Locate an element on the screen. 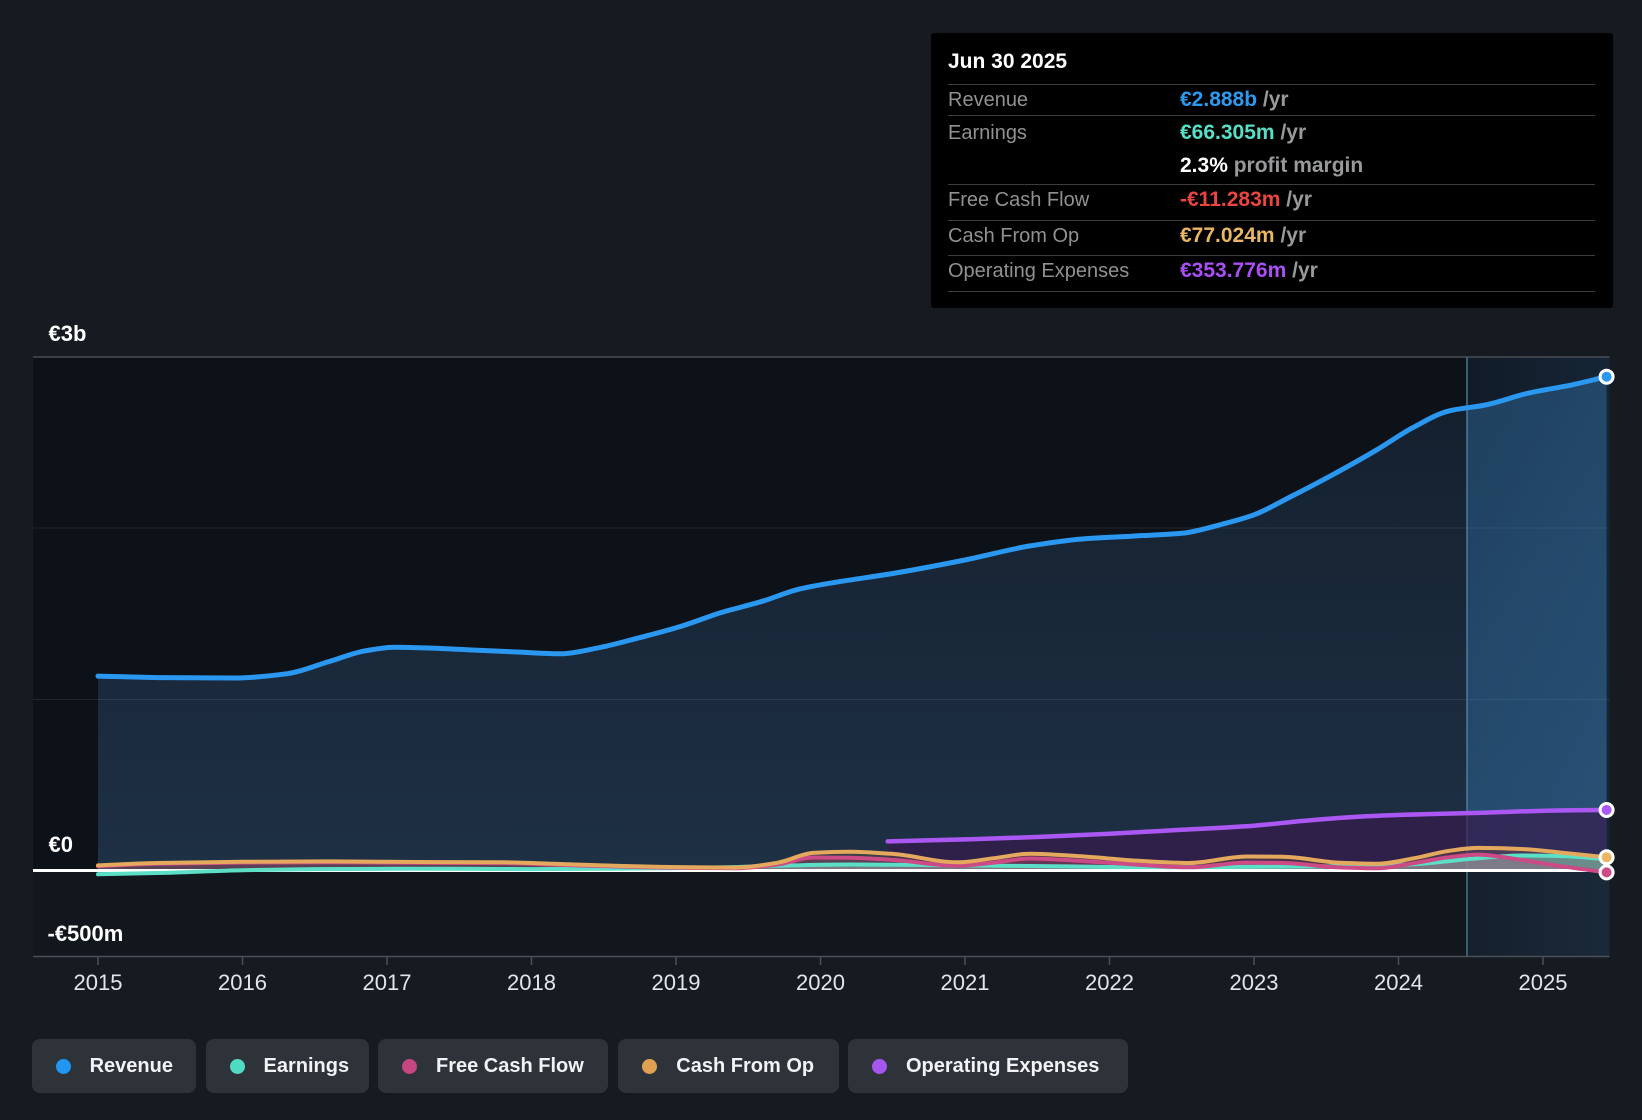  svg-text: 2019 is located at coordinates (676, 982).